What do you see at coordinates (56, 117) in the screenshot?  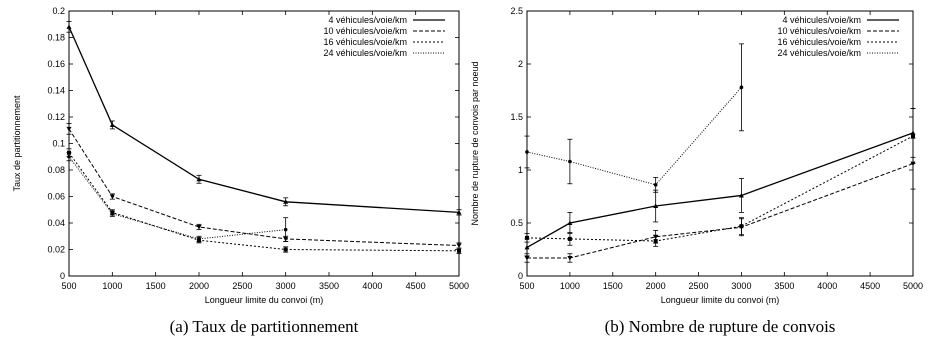 I see `y-tick-label: 0.12` at bounding box center [56, 117].